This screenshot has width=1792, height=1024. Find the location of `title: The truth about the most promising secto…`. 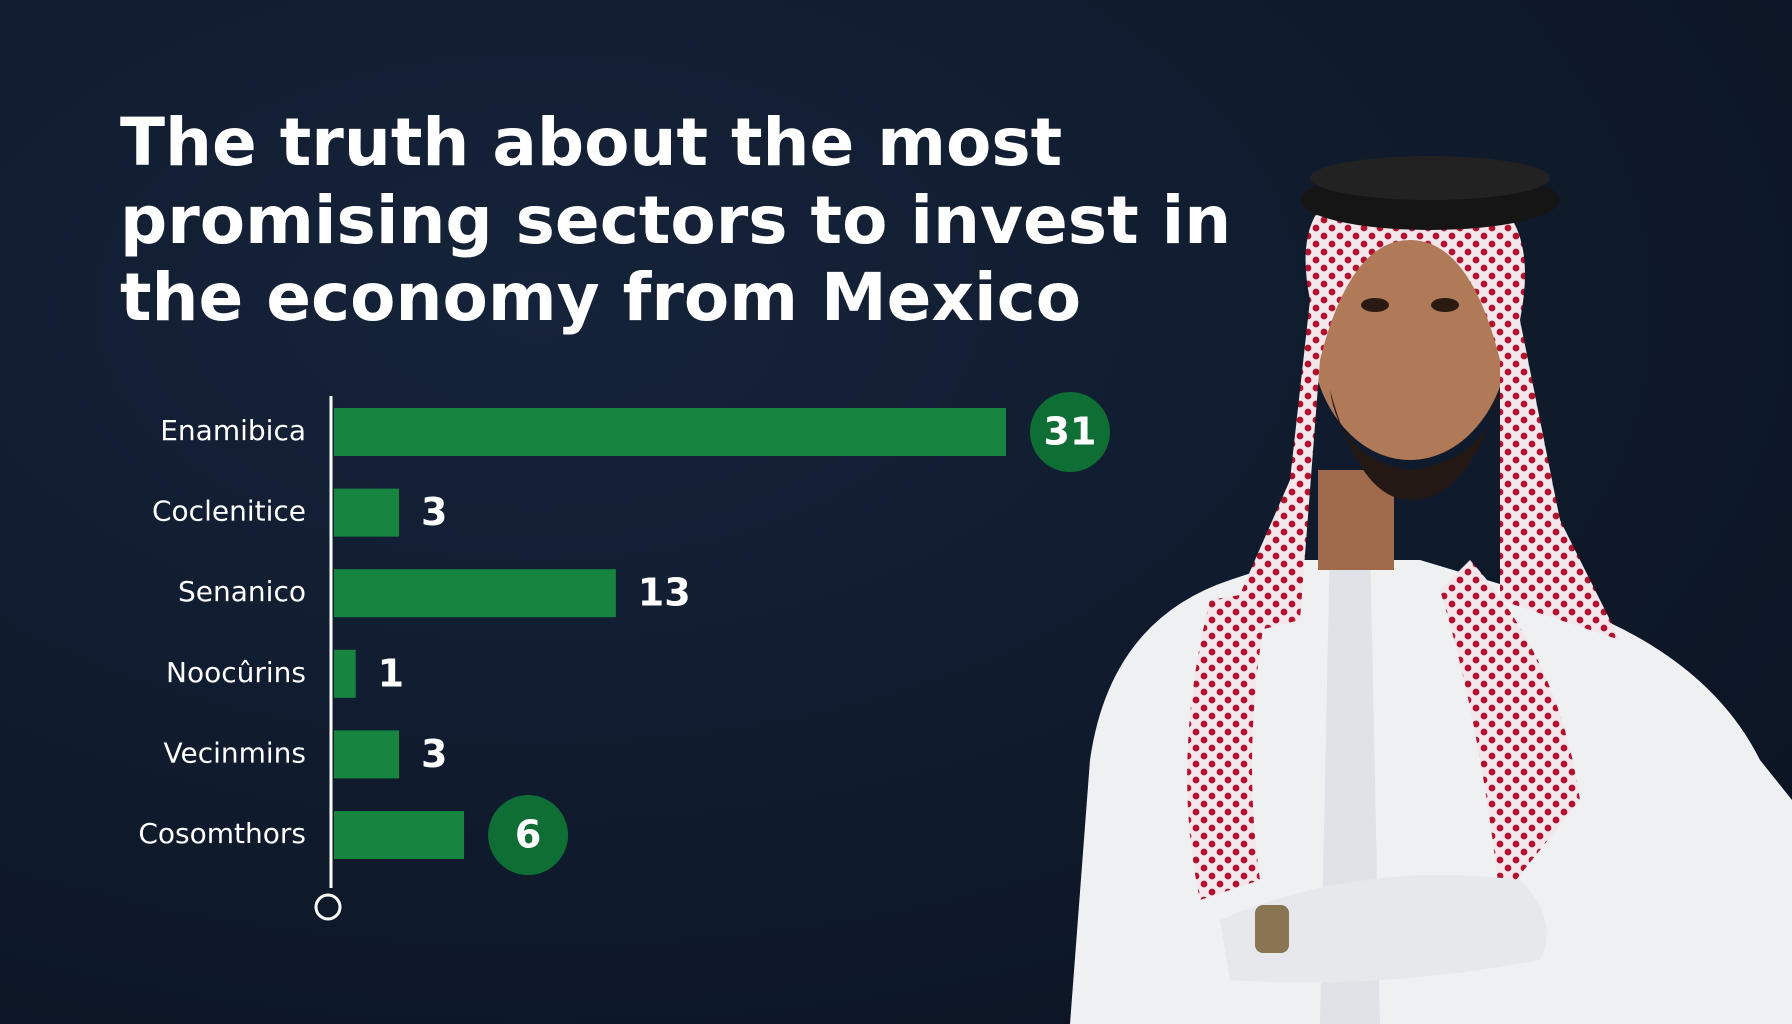

title: The truth about the most promising secto… is located at coordinates (675, 220).